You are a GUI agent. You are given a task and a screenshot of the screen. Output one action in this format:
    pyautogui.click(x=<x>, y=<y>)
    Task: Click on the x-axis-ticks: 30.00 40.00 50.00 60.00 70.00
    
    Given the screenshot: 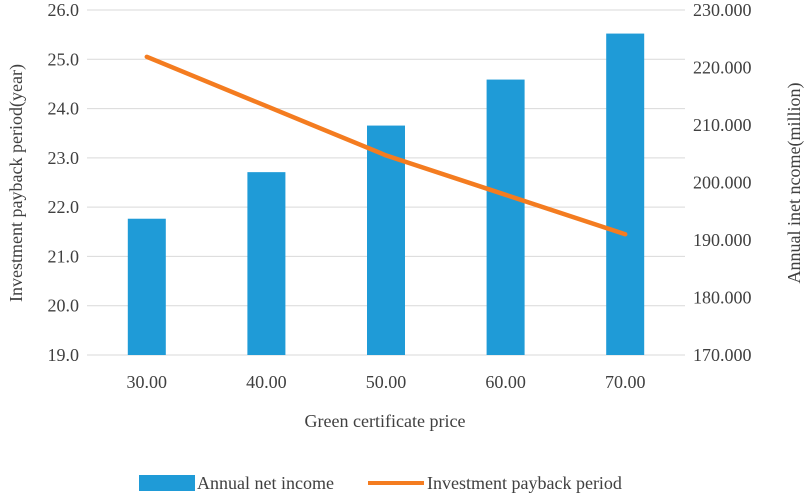 What is the action you would take?
    pyautogui.click(x=386, y=382)
    